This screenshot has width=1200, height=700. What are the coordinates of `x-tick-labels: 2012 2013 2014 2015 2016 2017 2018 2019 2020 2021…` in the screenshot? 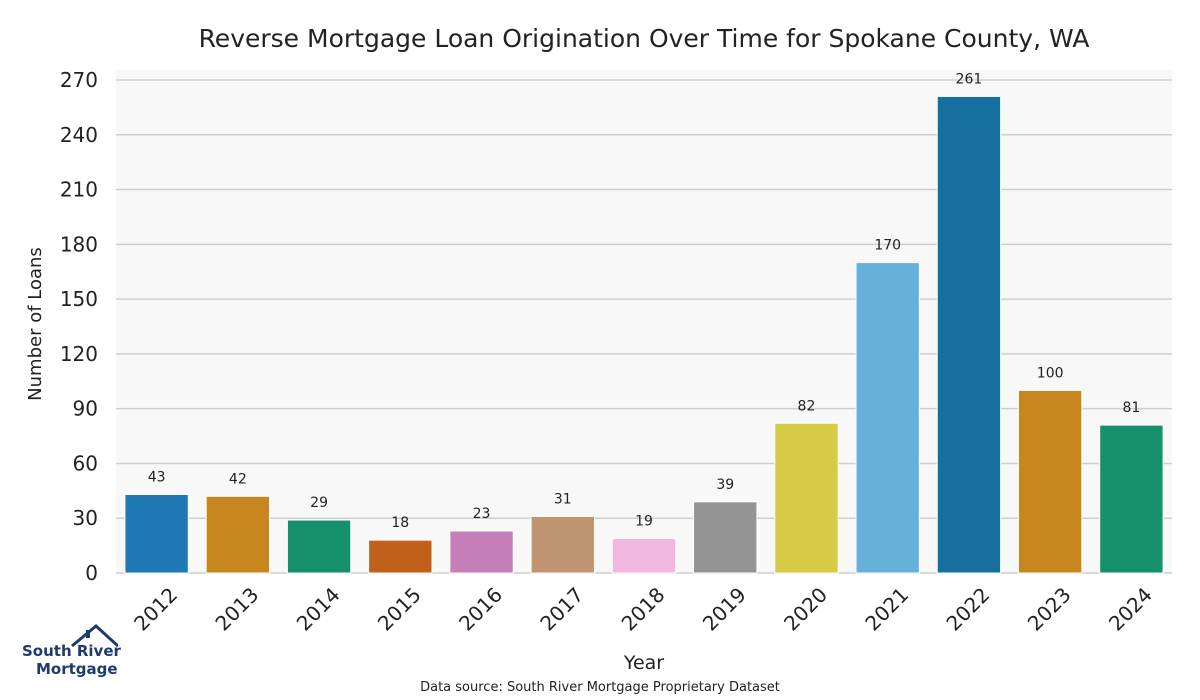 It's located at (643, 609).